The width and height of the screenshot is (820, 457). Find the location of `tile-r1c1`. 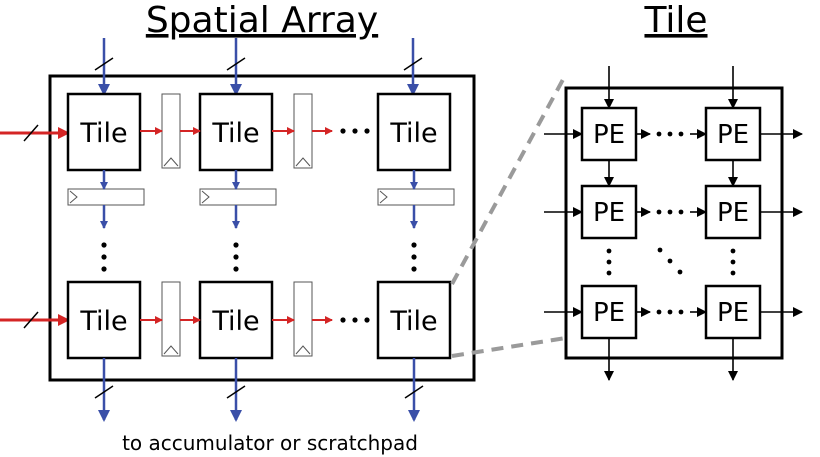

tile-r1c1 is located at coordinates (104, 132).